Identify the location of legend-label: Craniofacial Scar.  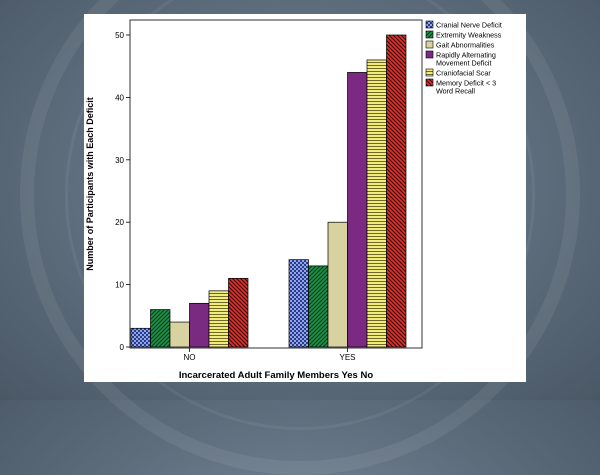
(463, 73).